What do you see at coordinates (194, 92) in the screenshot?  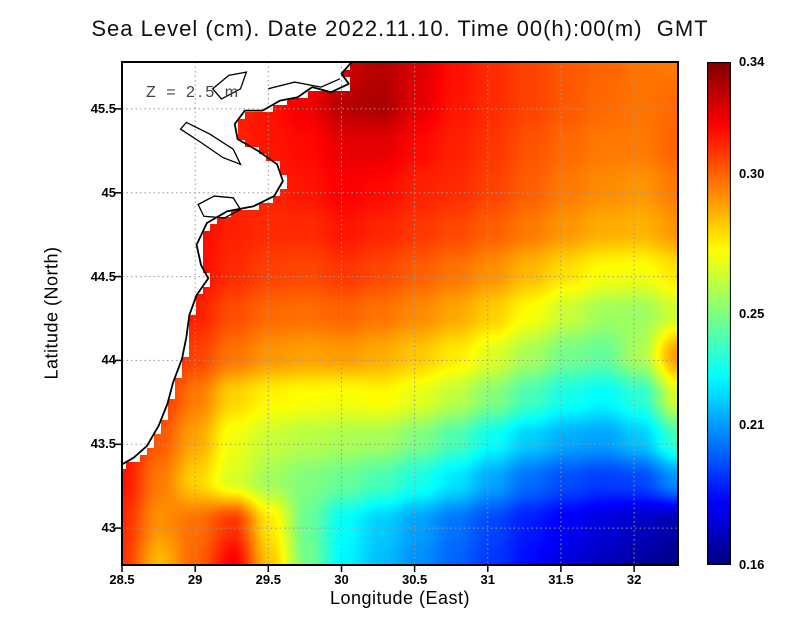 I see `depth-annotation: Z = 2.5 m` at bounding box center [194, 92].